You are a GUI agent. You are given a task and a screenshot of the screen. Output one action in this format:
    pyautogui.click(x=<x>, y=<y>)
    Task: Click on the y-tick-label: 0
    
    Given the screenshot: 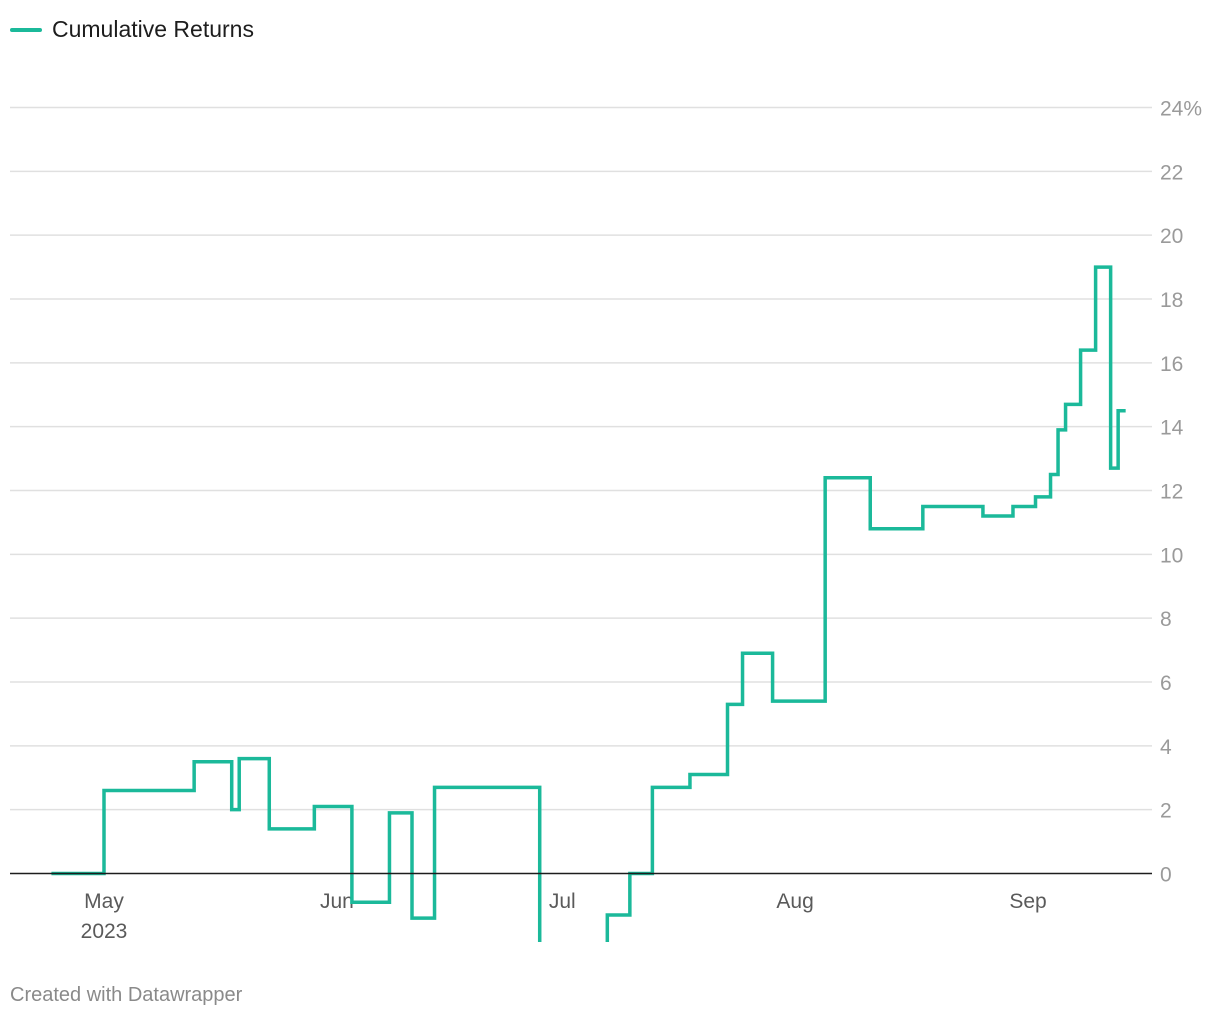 What is the action you would take?
    pyautogui.click(x=1166, y=875)
    